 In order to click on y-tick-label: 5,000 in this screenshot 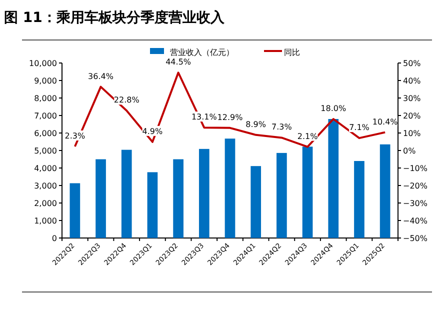, I will do `click(45, 151)`.